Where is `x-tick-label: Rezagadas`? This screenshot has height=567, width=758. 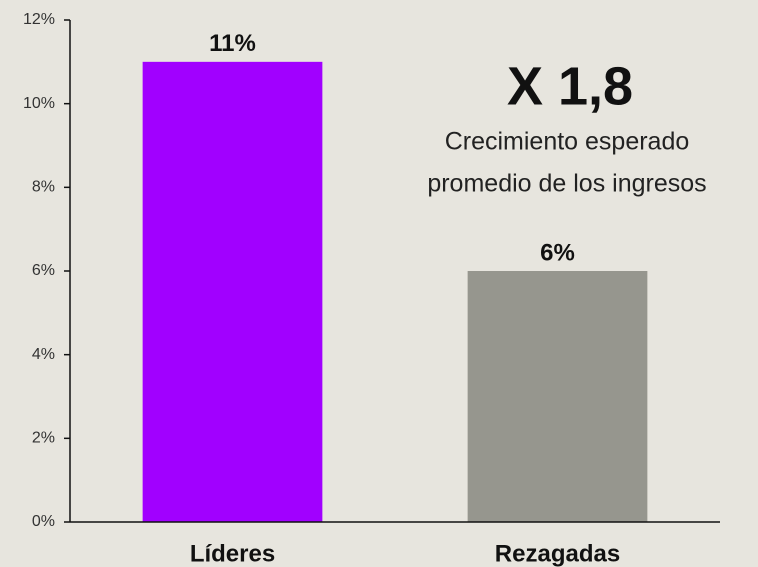
x-tick-label: Rezagadas is located at coordinates (557, 553).